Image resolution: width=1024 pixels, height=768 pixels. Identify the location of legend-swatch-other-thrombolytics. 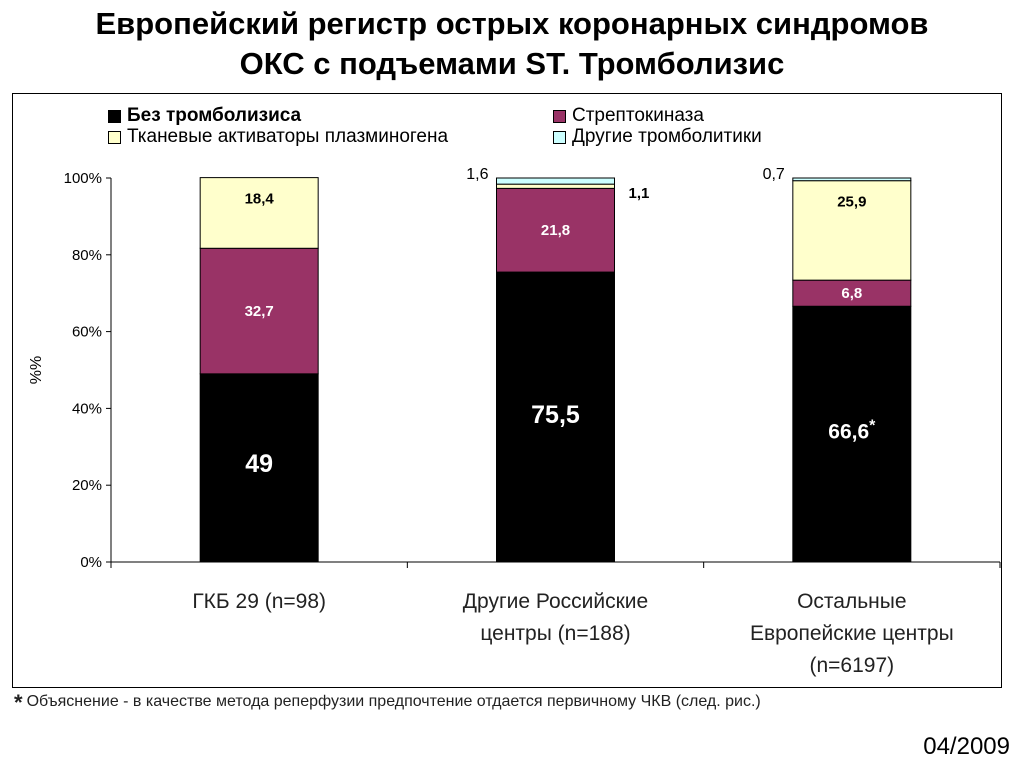
(559, 137).